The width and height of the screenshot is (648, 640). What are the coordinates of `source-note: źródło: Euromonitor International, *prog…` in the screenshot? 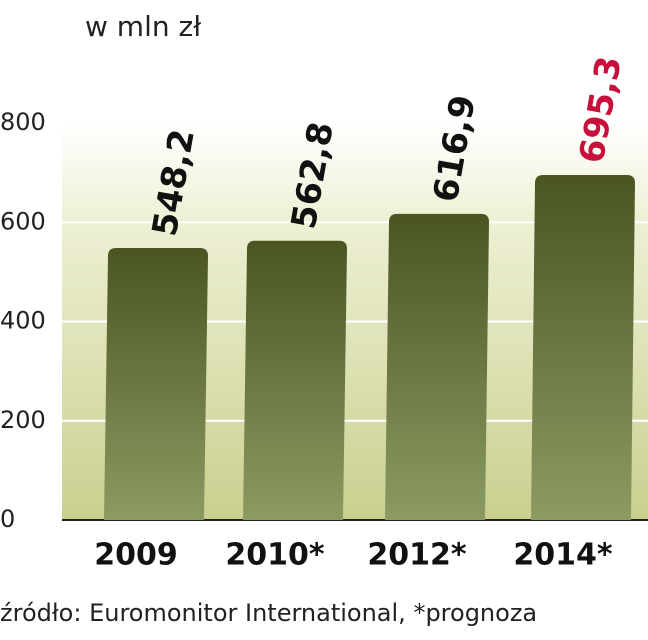 It's located at (268, 613).